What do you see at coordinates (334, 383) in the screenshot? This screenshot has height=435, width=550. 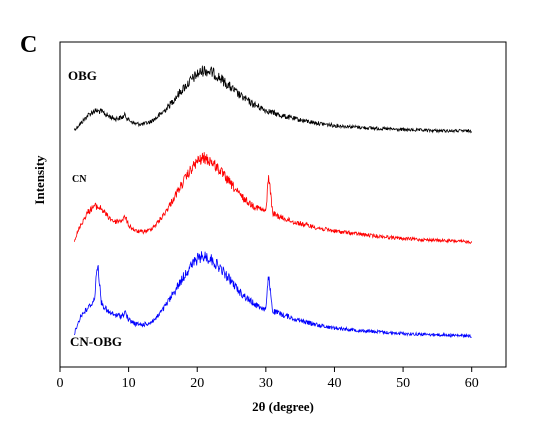 I see `x-tick-label-40: 40` at bounding box center [334, 383].